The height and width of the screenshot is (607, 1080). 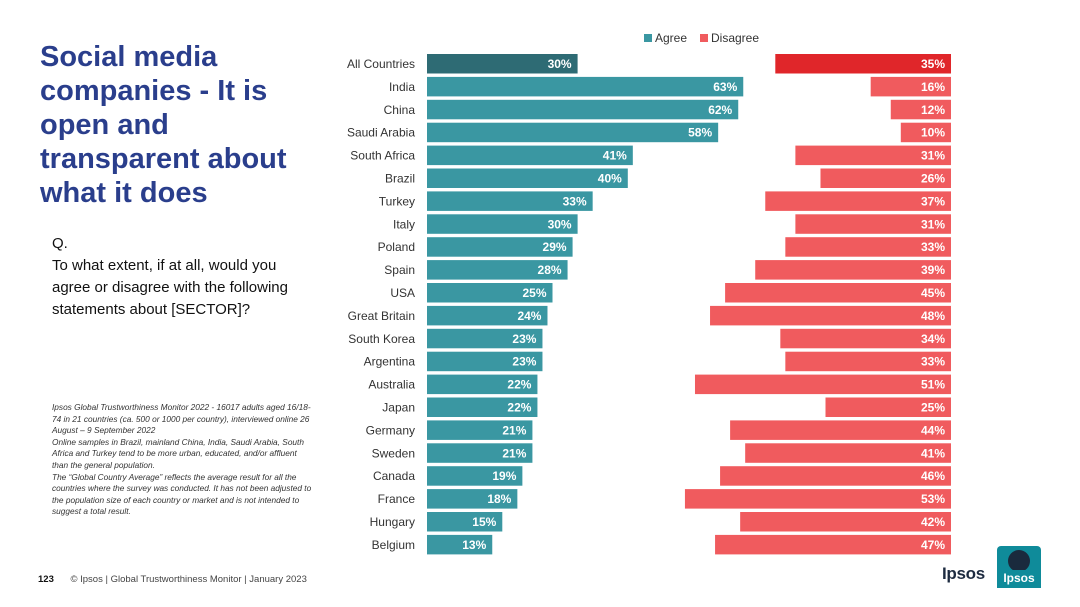 I want to click on agree-value-belgium: 13%, so click(x=474, y=545).